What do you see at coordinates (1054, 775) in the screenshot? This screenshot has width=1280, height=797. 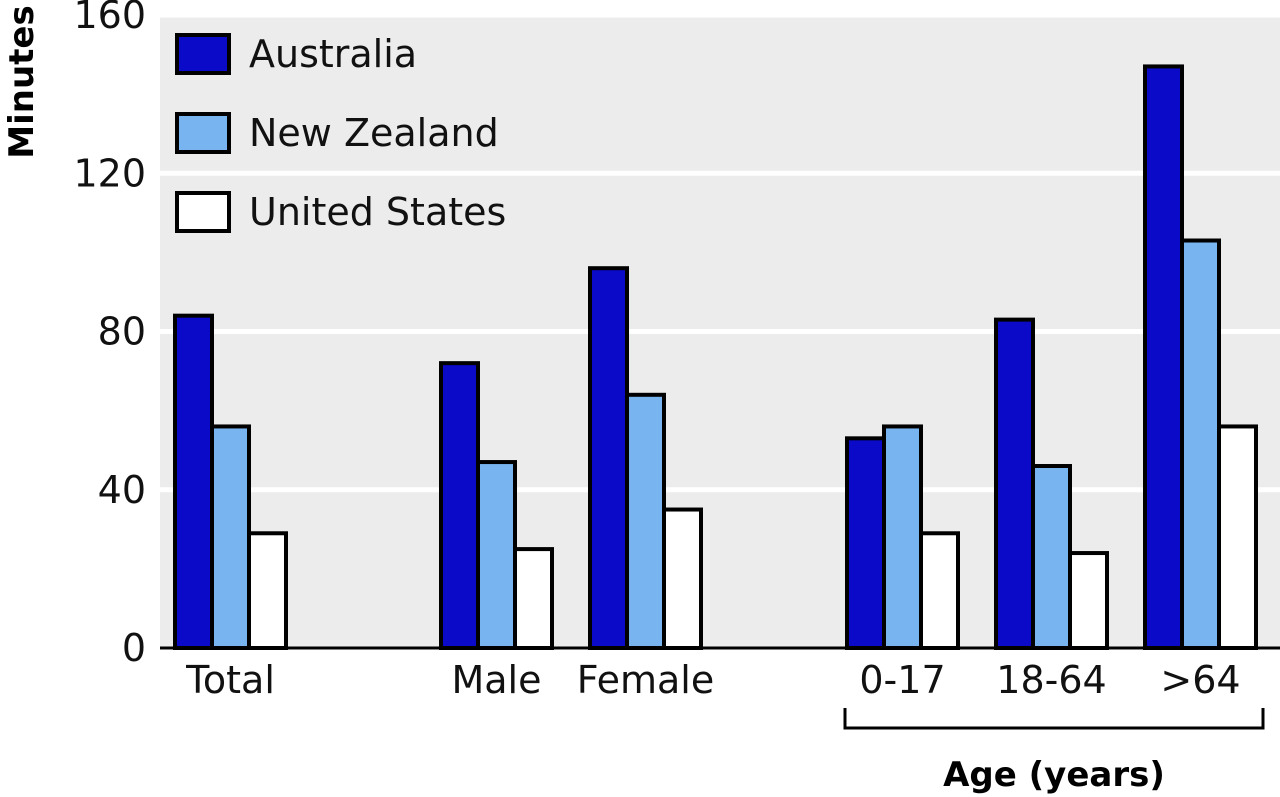 I see `group-label: Age (years)` at bounding box center [1054, 775].